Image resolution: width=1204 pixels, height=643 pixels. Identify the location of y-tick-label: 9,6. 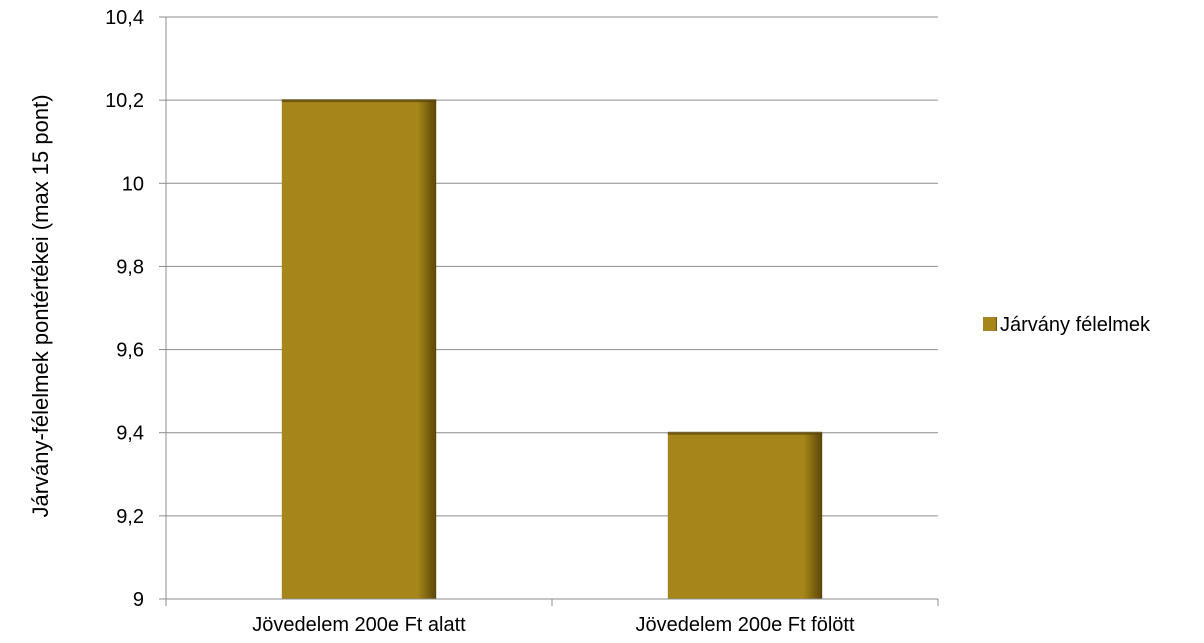
(130, 351).